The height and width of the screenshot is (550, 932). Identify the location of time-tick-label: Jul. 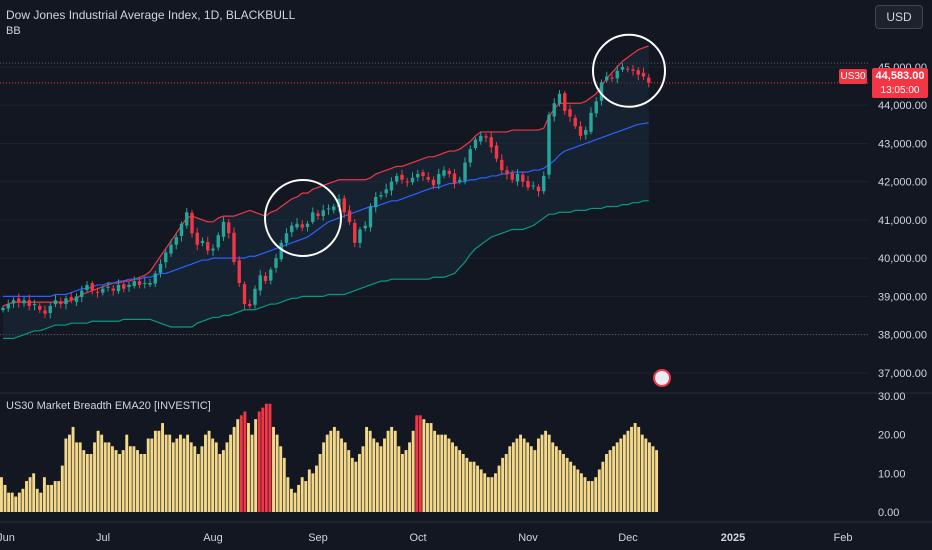
(103, 538).